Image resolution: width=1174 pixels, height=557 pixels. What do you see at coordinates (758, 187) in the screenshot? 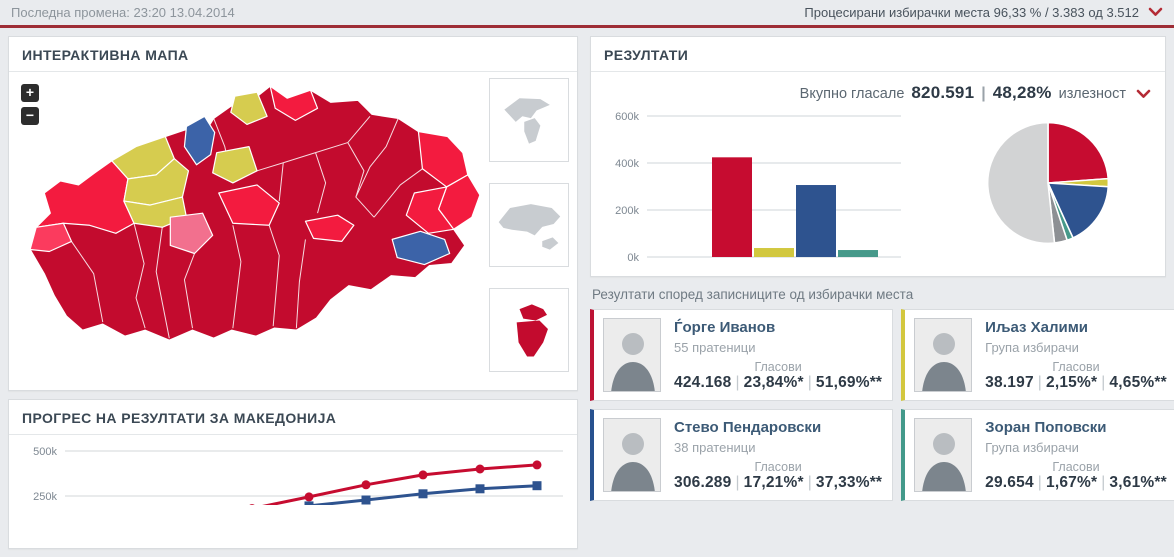
I see `votes-bar-chart: 600k 400k 200k 0k` at bounding box center [758, 187].